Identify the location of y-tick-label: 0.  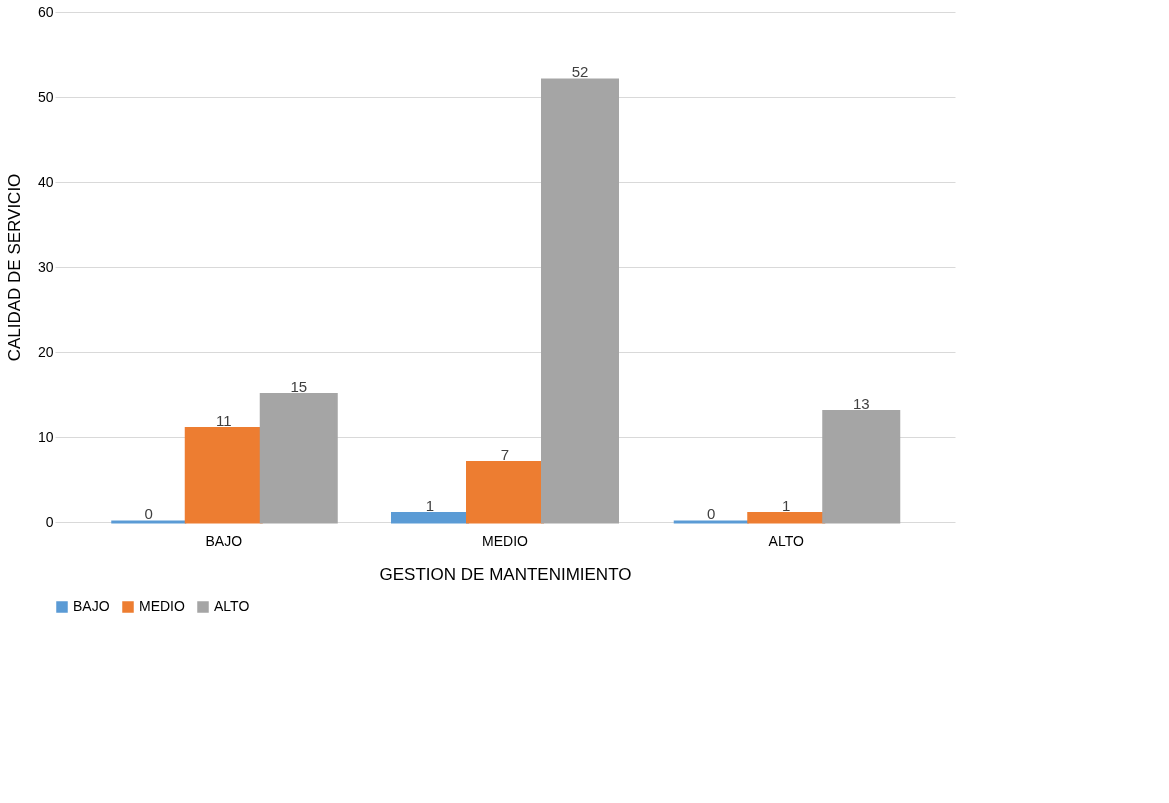
(49, 521).